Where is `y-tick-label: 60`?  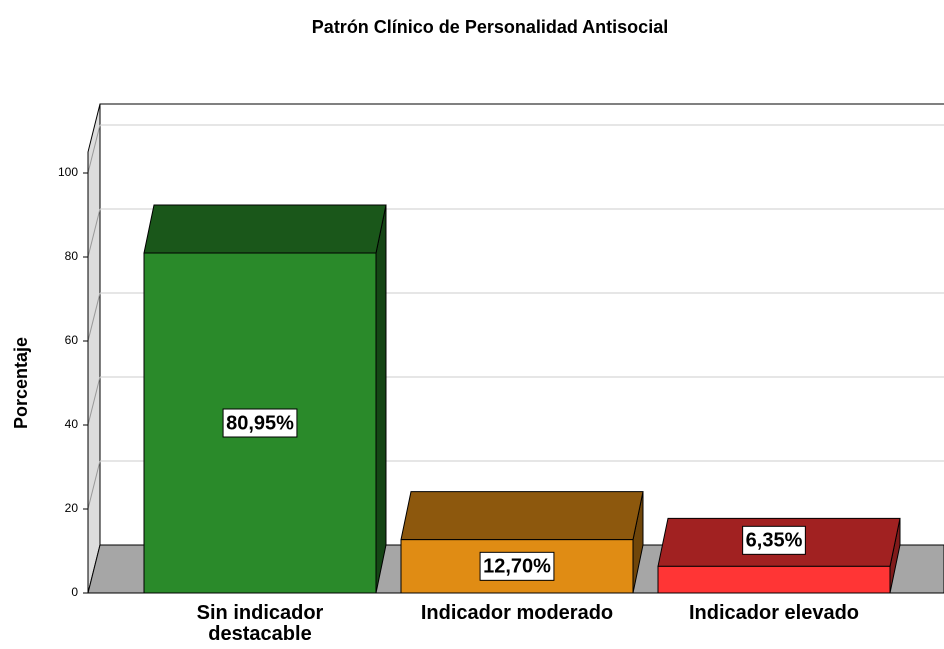
y-tick-label: 60 is located at coordinates (72, 340).